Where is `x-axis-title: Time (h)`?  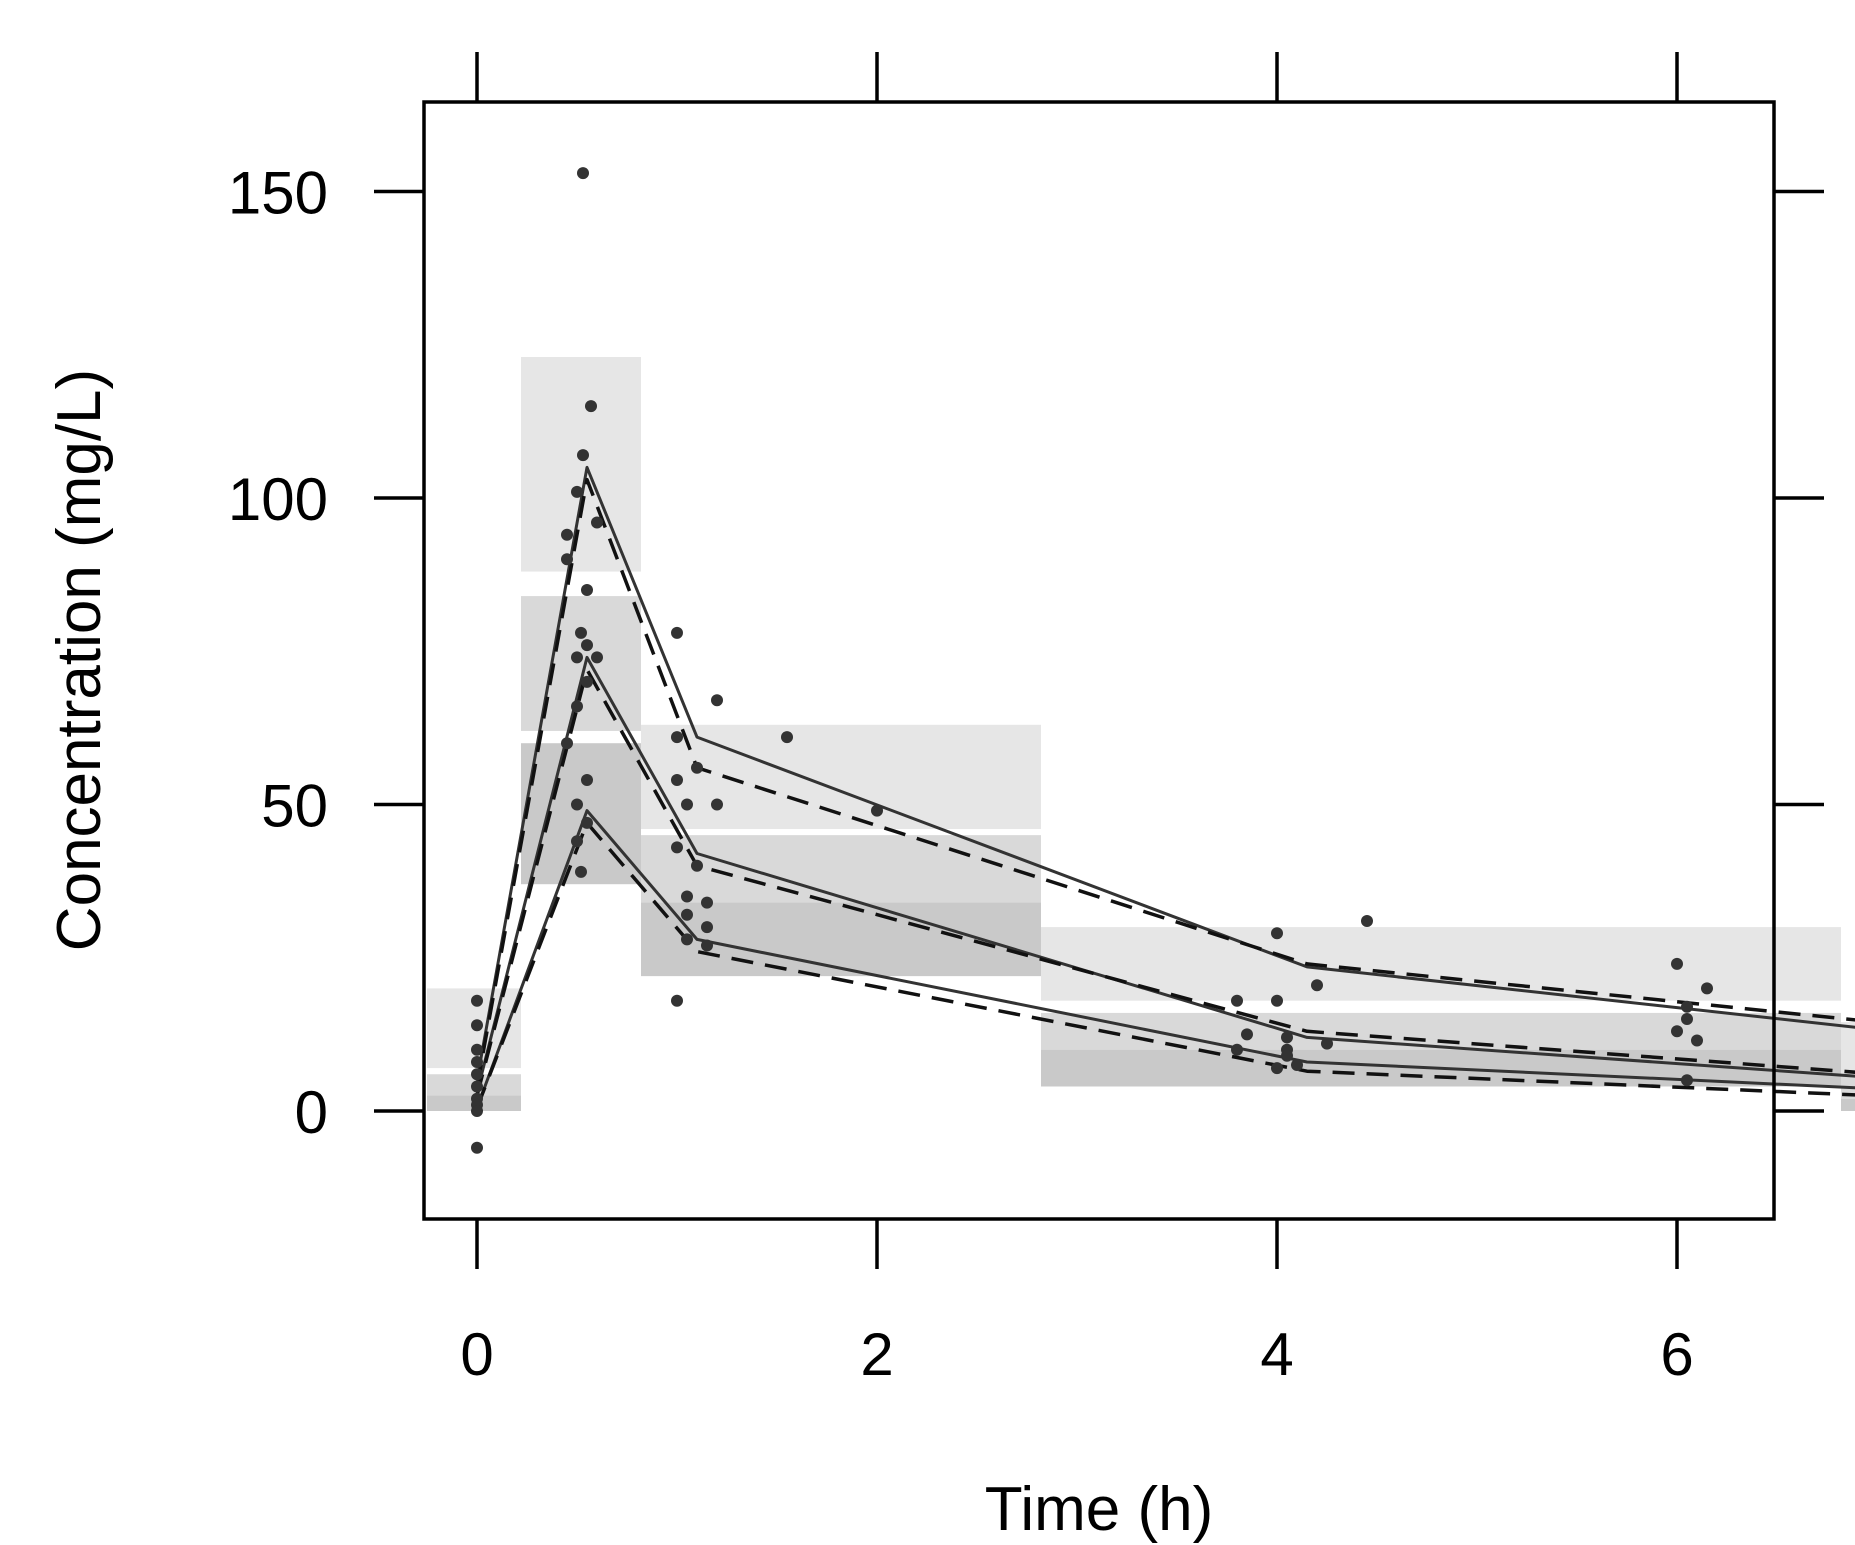 x-axis-title: Time (h) is located at coordinates (1099, 1509).